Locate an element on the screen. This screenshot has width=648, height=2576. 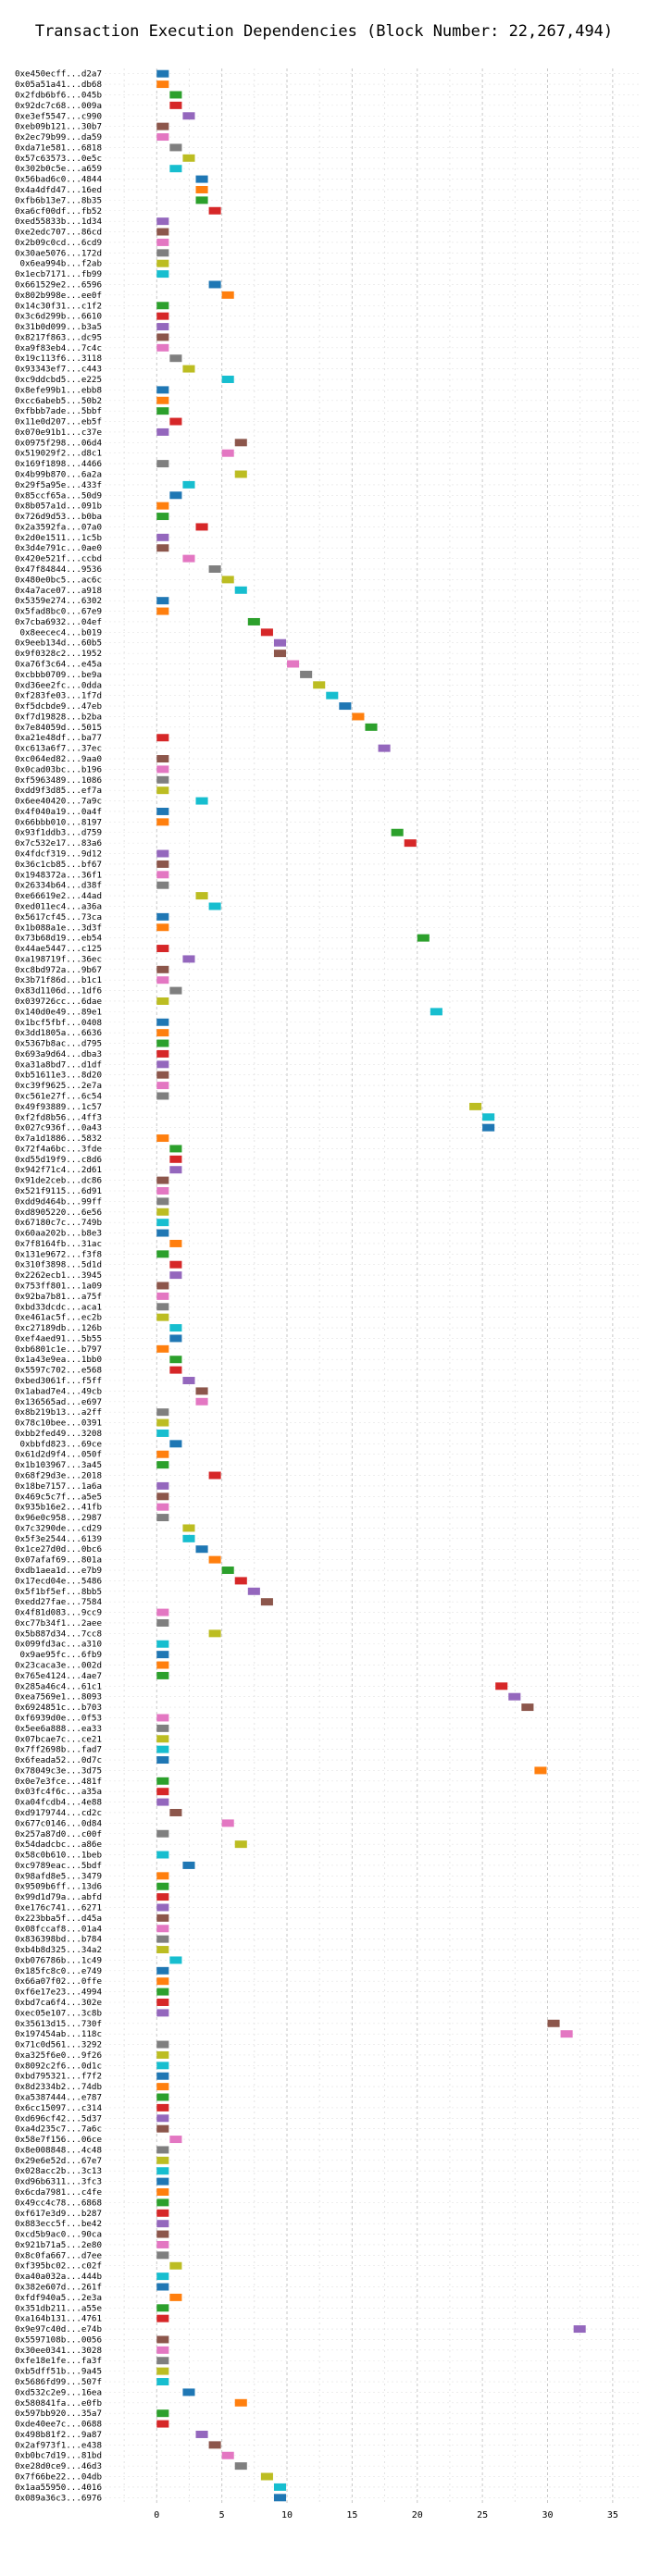
y-tick-label: 0x0975f298...06d4 is located at coordinates (59, 443).